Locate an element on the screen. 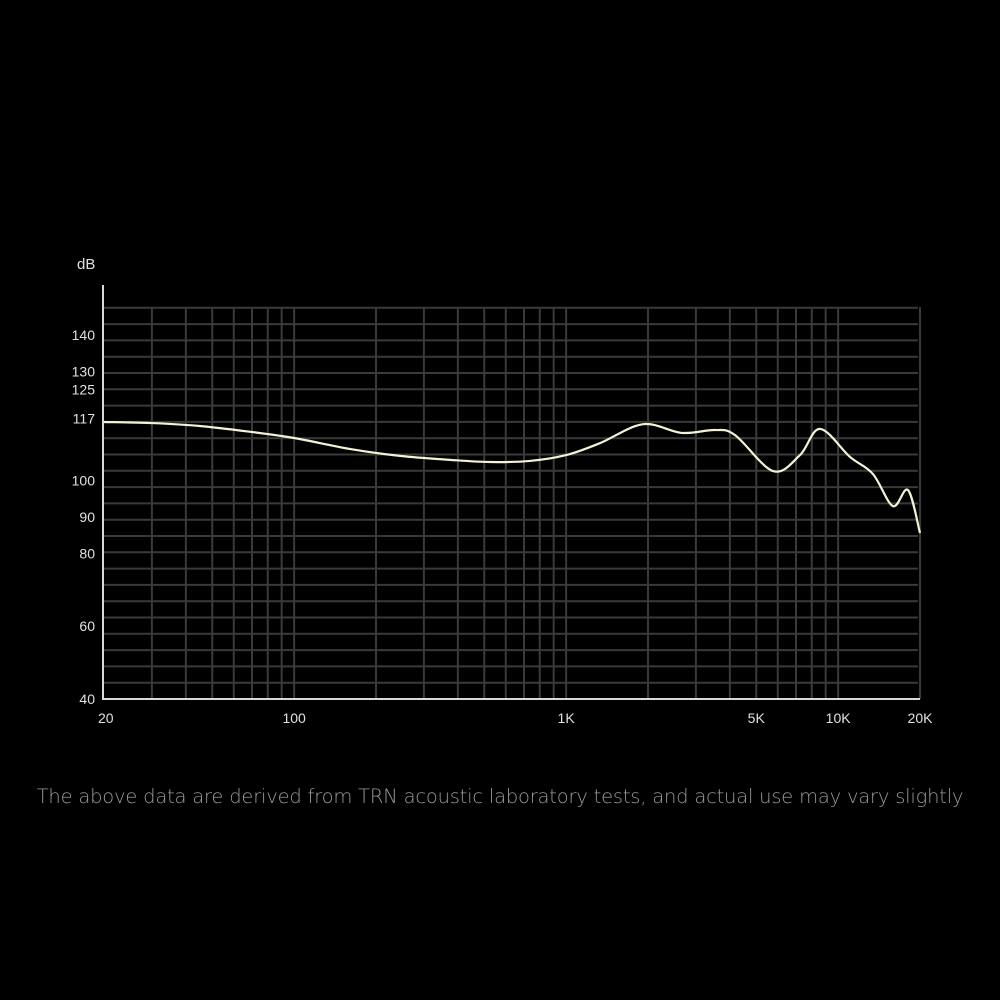  frequency-response-line is located at coordinates (512, 477).